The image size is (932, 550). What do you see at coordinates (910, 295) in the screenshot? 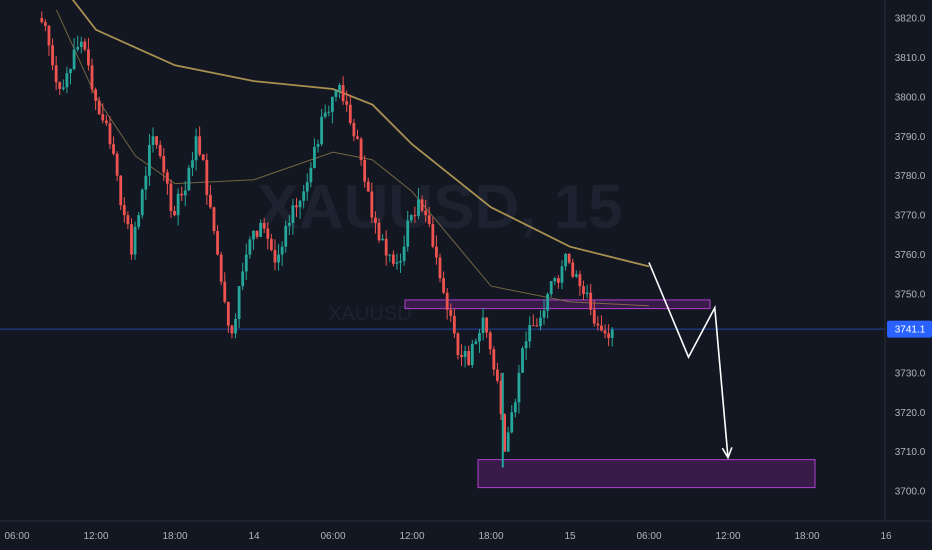
I see `price-tick-label: 3750.0` at bounding box center [910, 295].